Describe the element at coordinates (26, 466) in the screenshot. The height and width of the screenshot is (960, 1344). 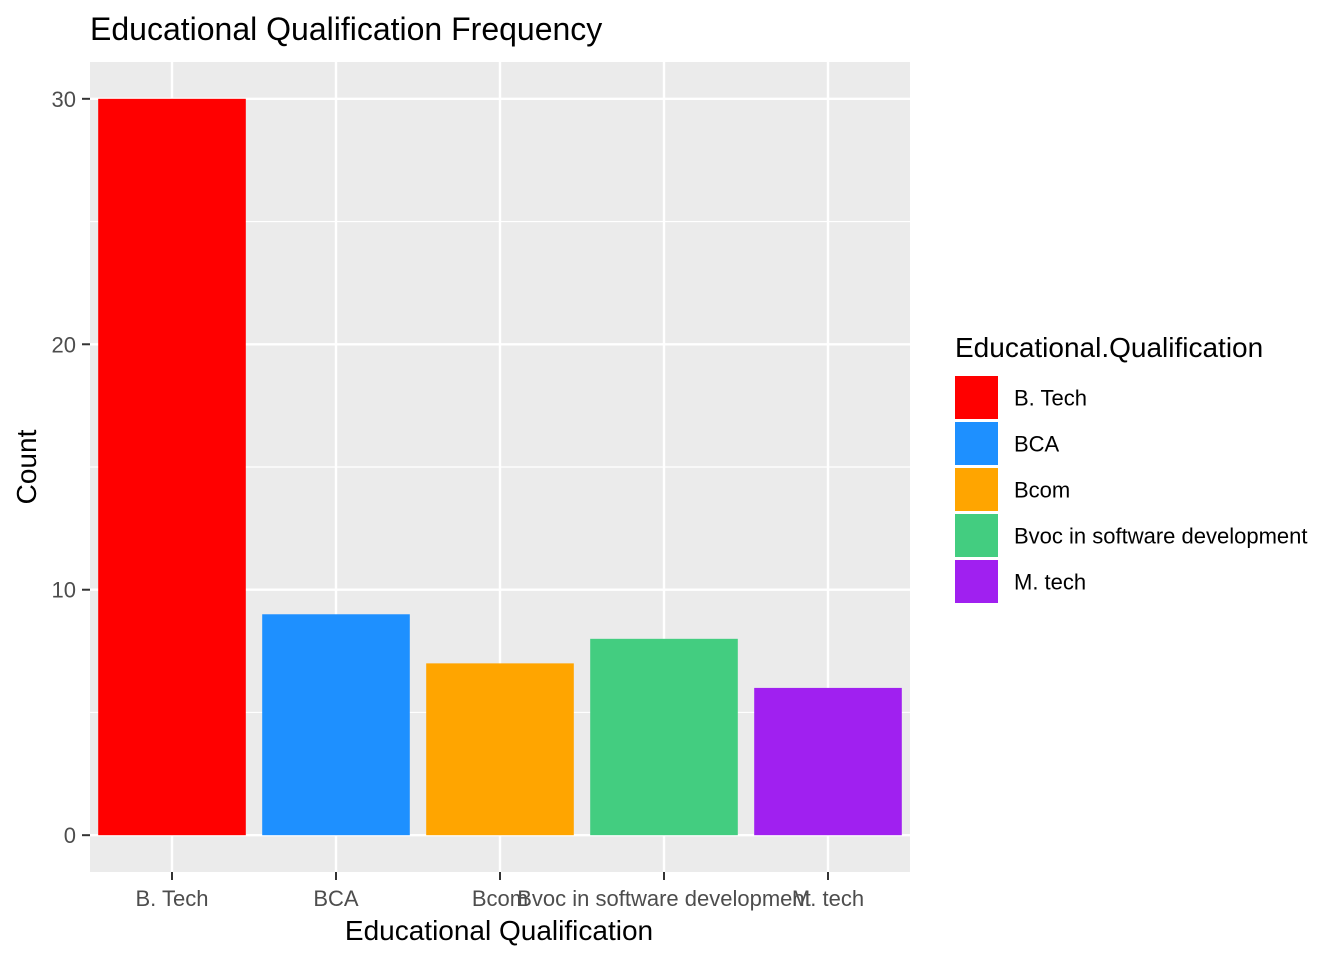
I see `y-axis-title: Count` at that location.